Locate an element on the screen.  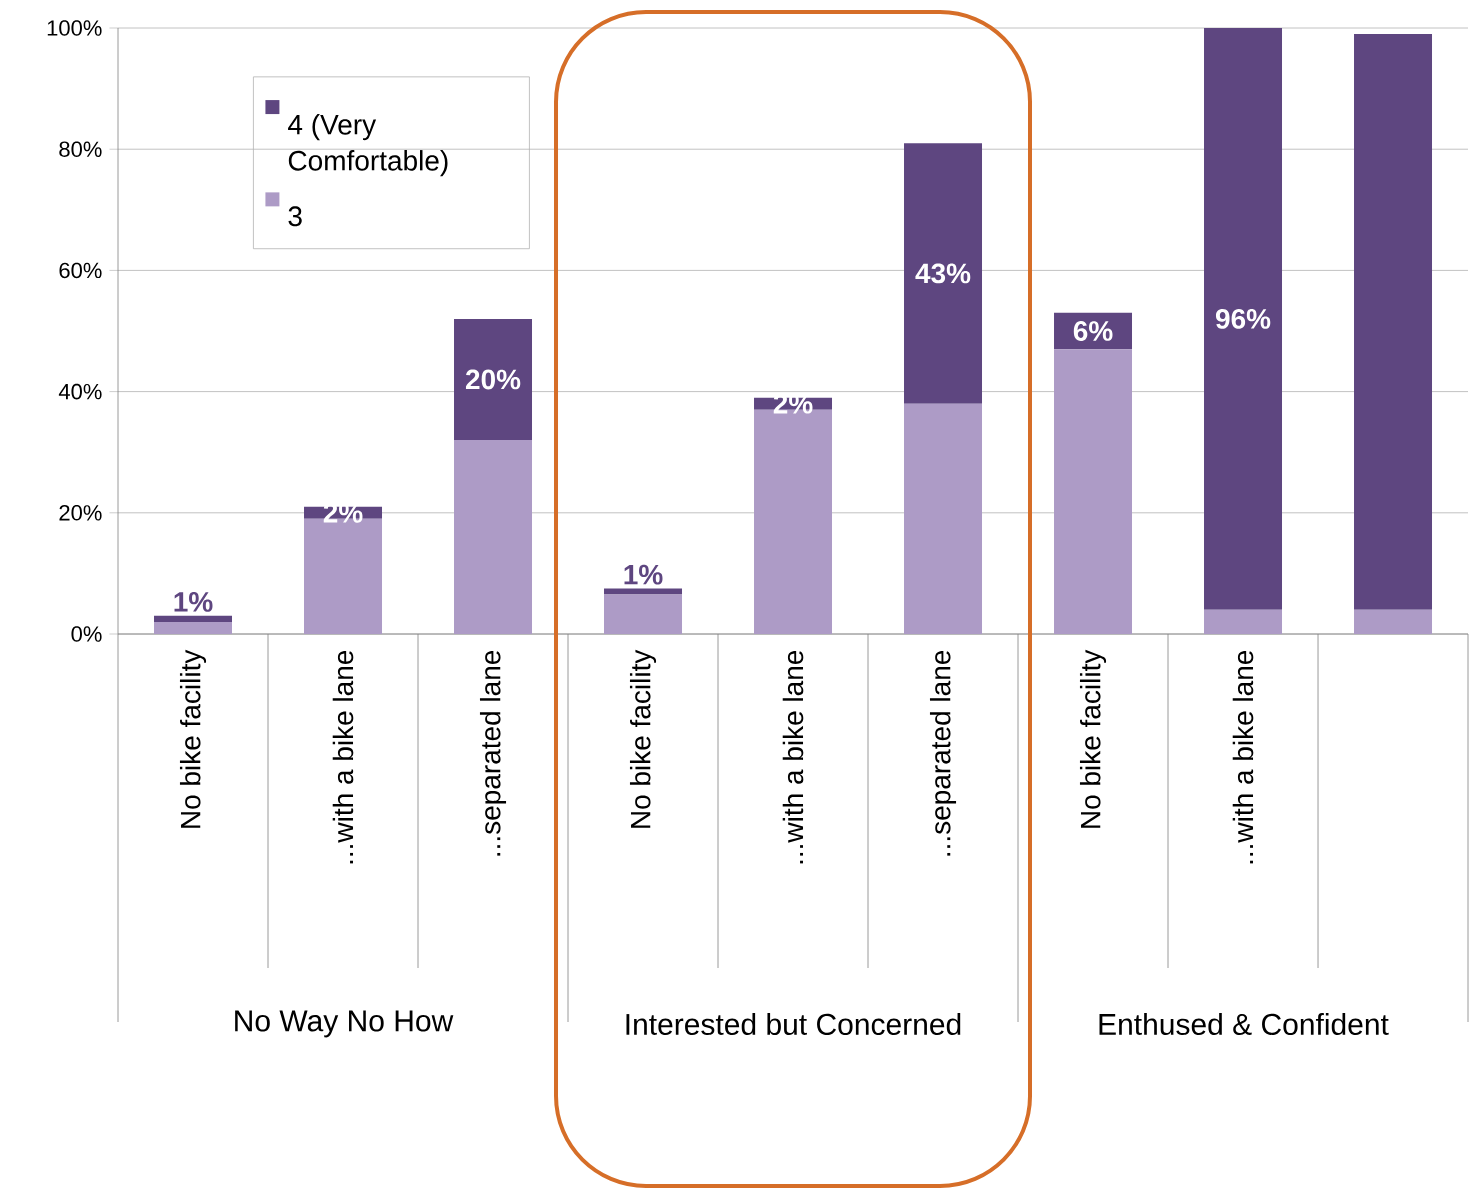
data-label: 20% is located at coordinates (493, 379).